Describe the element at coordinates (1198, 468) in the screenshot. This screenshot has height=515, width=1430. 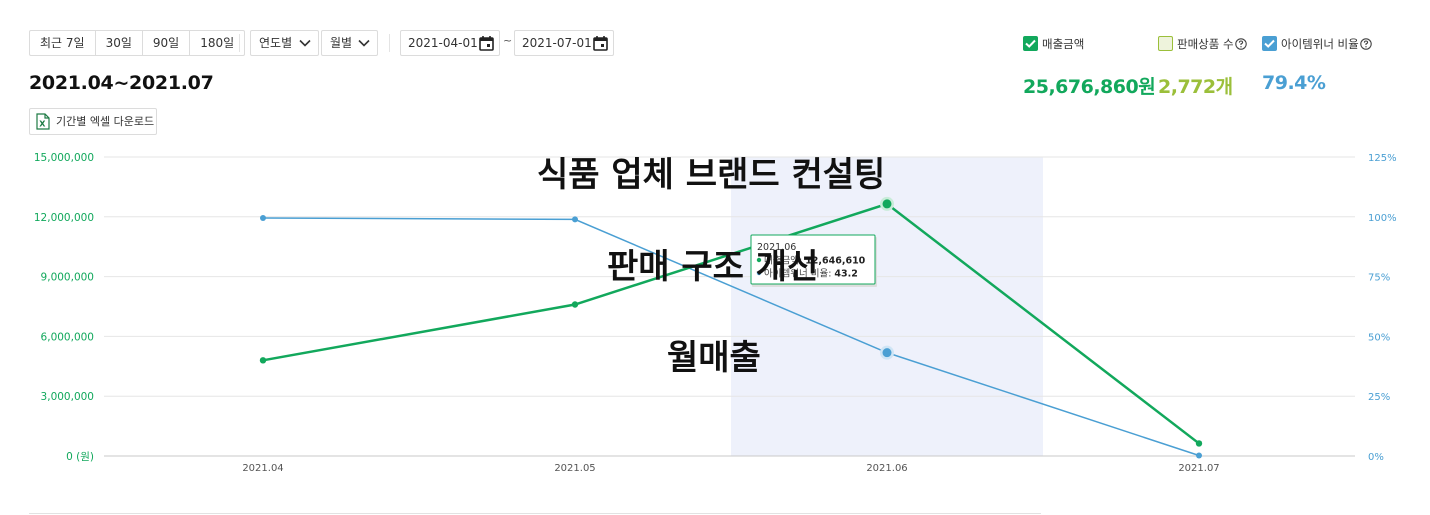
I see `x-tick-label: 2021.07` at that location.